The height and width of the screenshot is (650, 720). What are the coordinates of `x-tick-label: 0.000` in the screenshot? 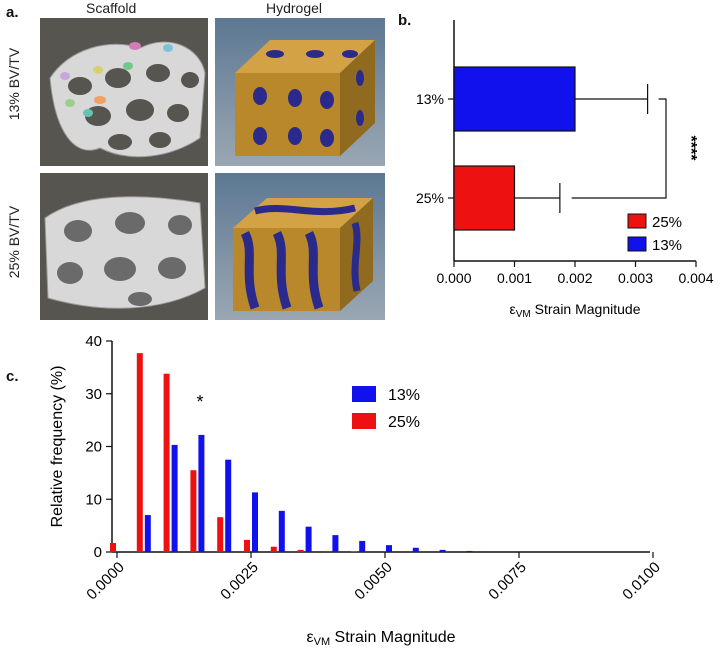 It's located at (453, 278).